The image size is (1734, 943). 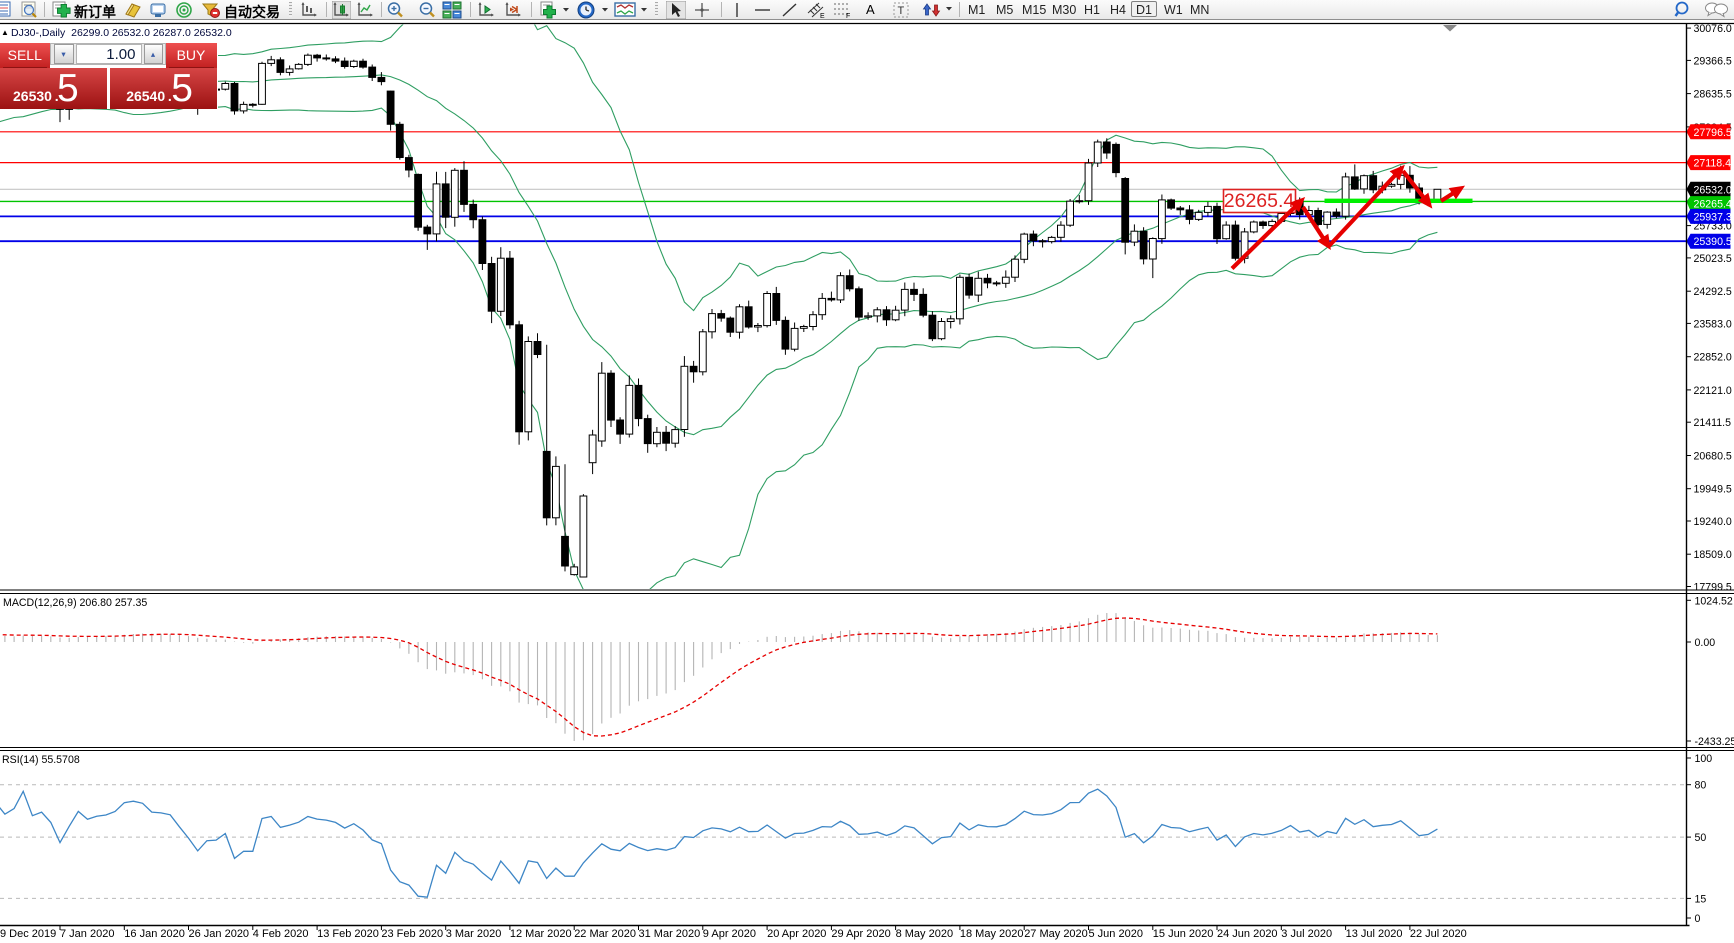 What do you see at coordinates (1713, 242) in the screenshot?
I see `svg-text: 25390.5` at bounding box center [1713, 242].